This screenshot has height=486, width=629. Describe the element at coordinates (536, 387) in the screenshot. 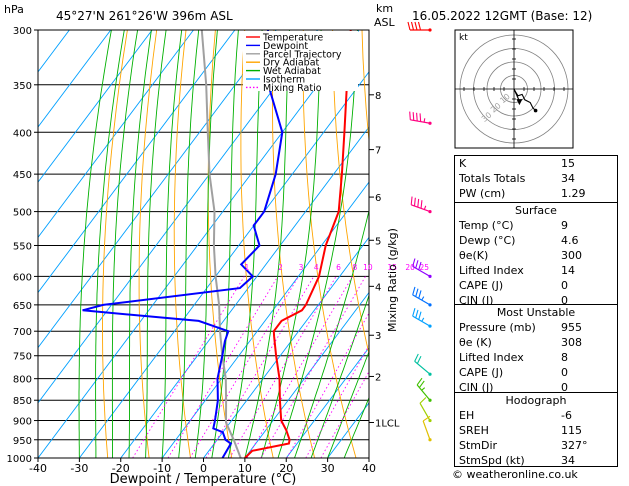

I see `unstable-row: CIN (J) 0` at that location.